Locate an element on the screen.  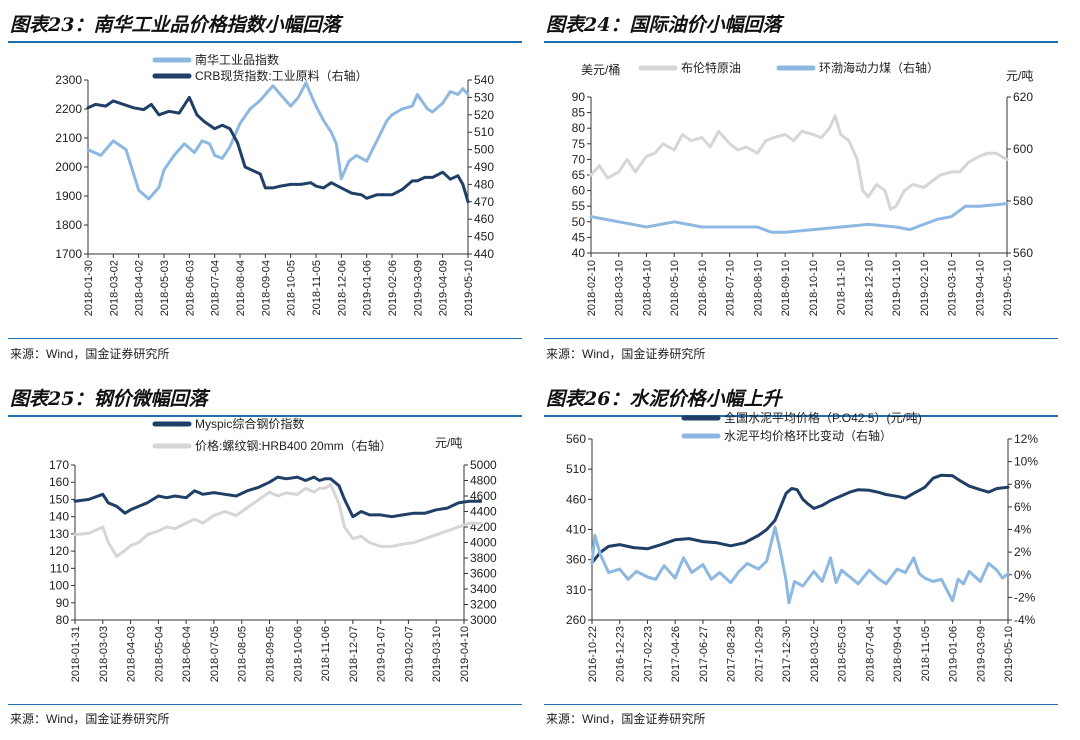
x-tick-label: 2019-01-07 is located at coordinates (382, 654).